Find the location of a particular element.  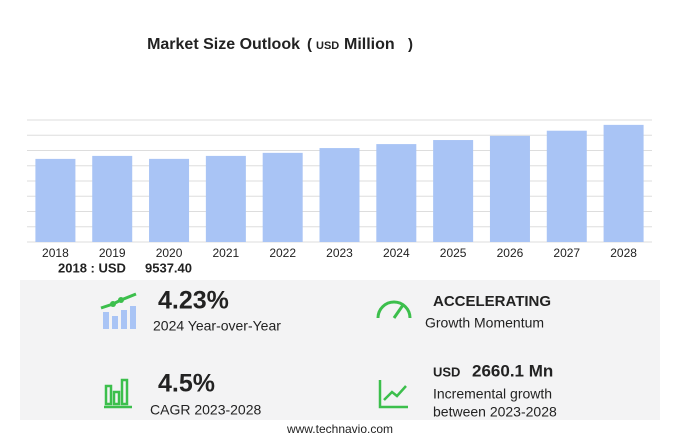

x-tick-label: 2024 is located at coordinates (396, 253).